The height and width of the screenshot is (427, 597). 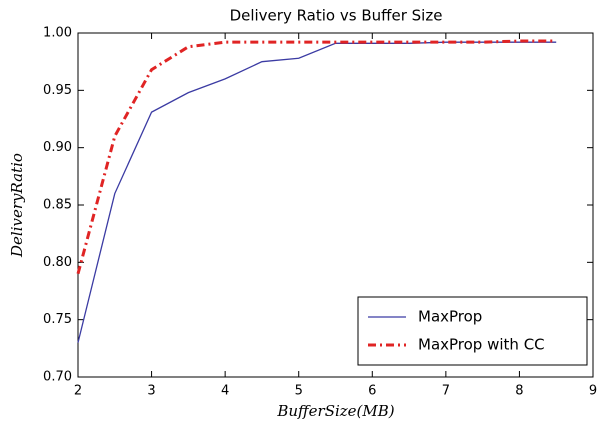 What do you see at coordinates (57, 90) in the screenshot?
I see `y-tick-label: 0.95` at bounding box center [57, 90].